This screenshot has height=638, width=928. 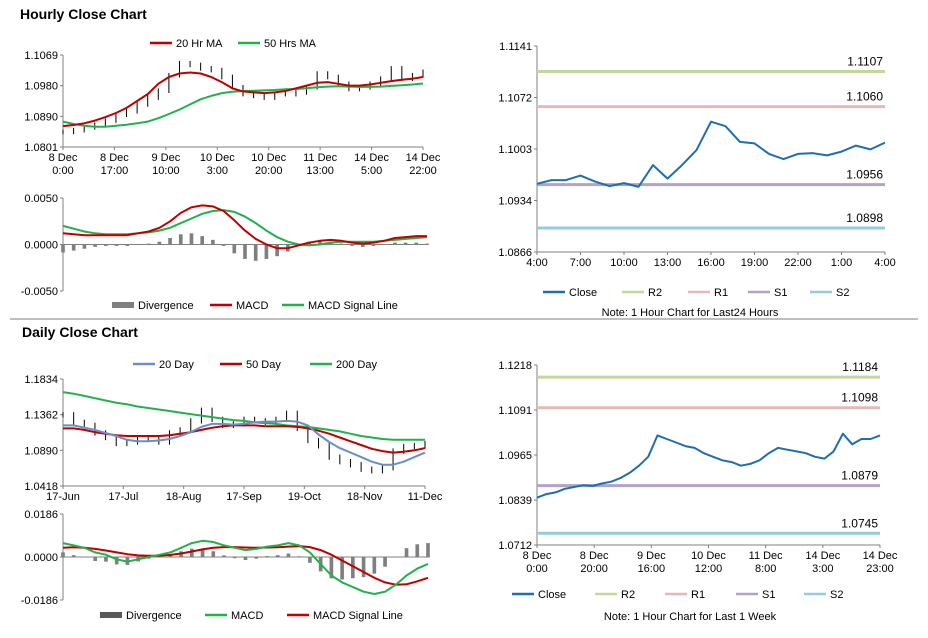 What do you see at coordinates (515, 366) in the screenshot?
I see `daily-levels-y-tick-label: 1.1218` at bounding box center [515, 366].